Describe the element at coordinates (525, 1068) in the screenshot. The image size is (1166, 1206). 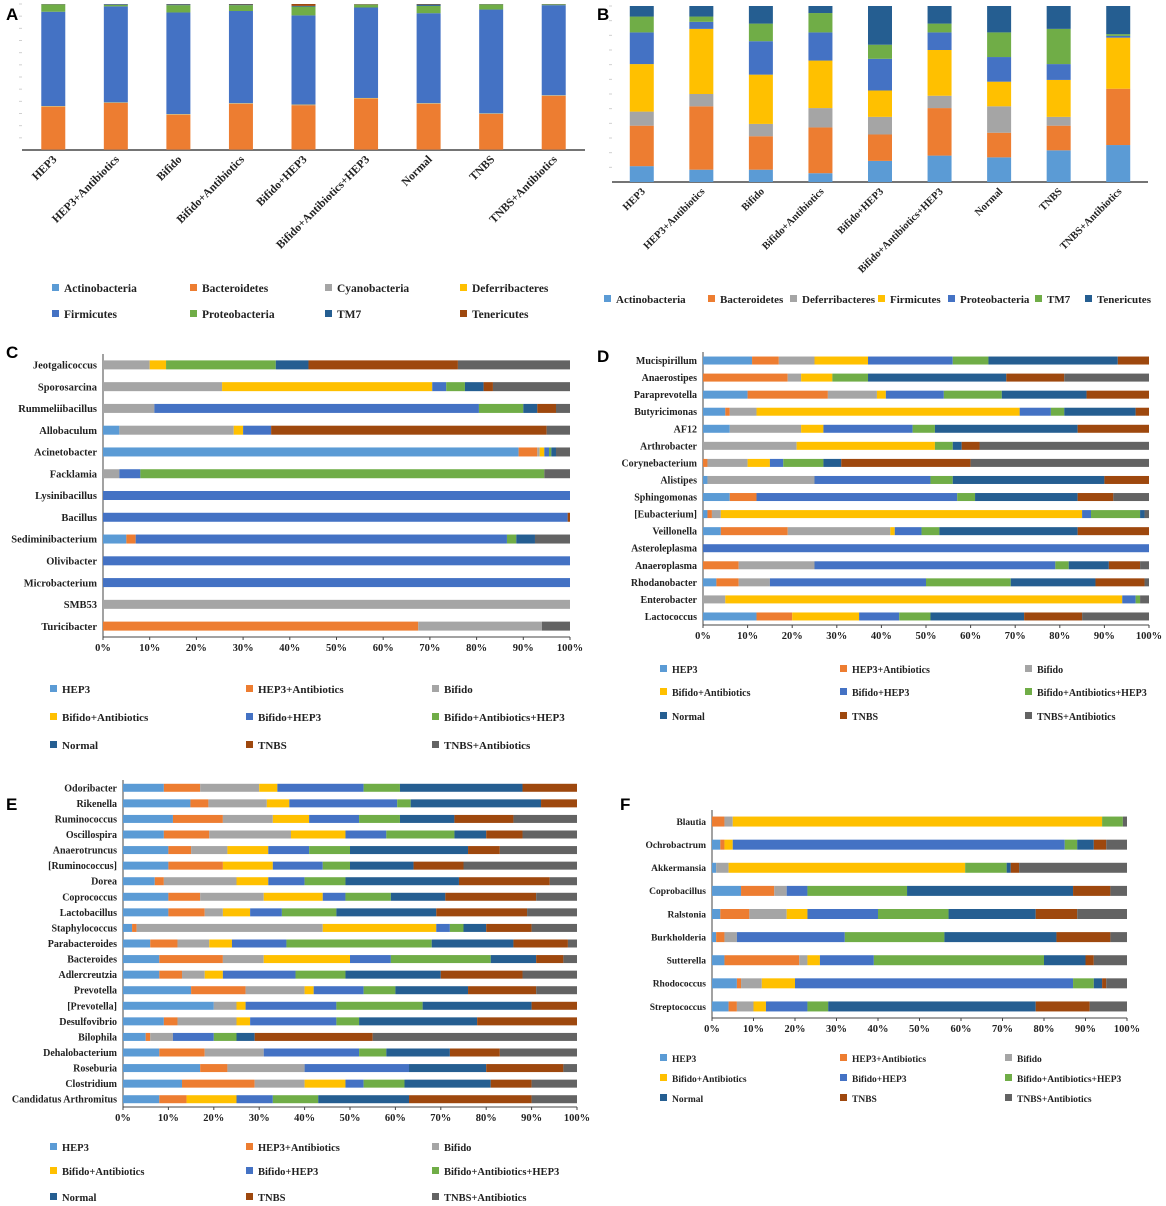
I see `bar-segment-tnbs-roseburia` at that location.